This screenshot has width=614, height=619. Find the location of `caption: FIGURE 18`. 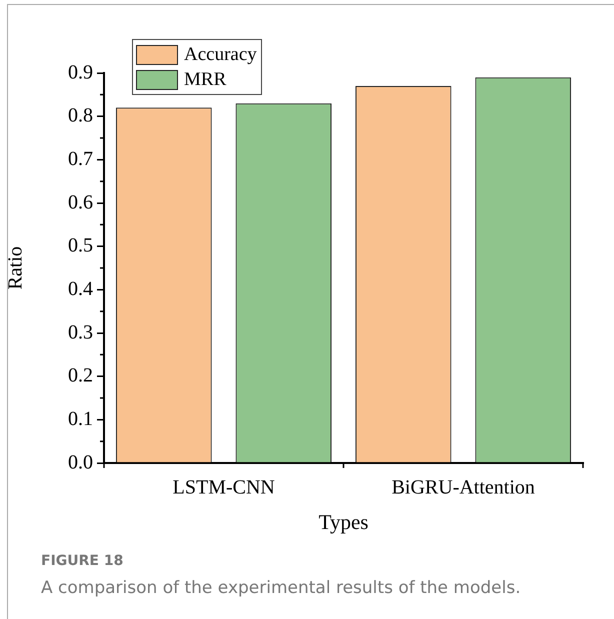

caption: FIGURE 18 is located at coordinates (82, 561).